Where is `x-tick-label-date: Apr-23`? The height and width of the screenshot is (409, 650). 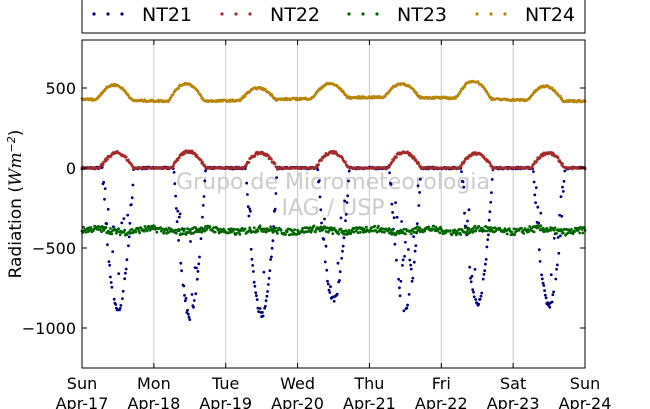
x-tick-label-date: Apr-23 is located at coordinates (513, 401).